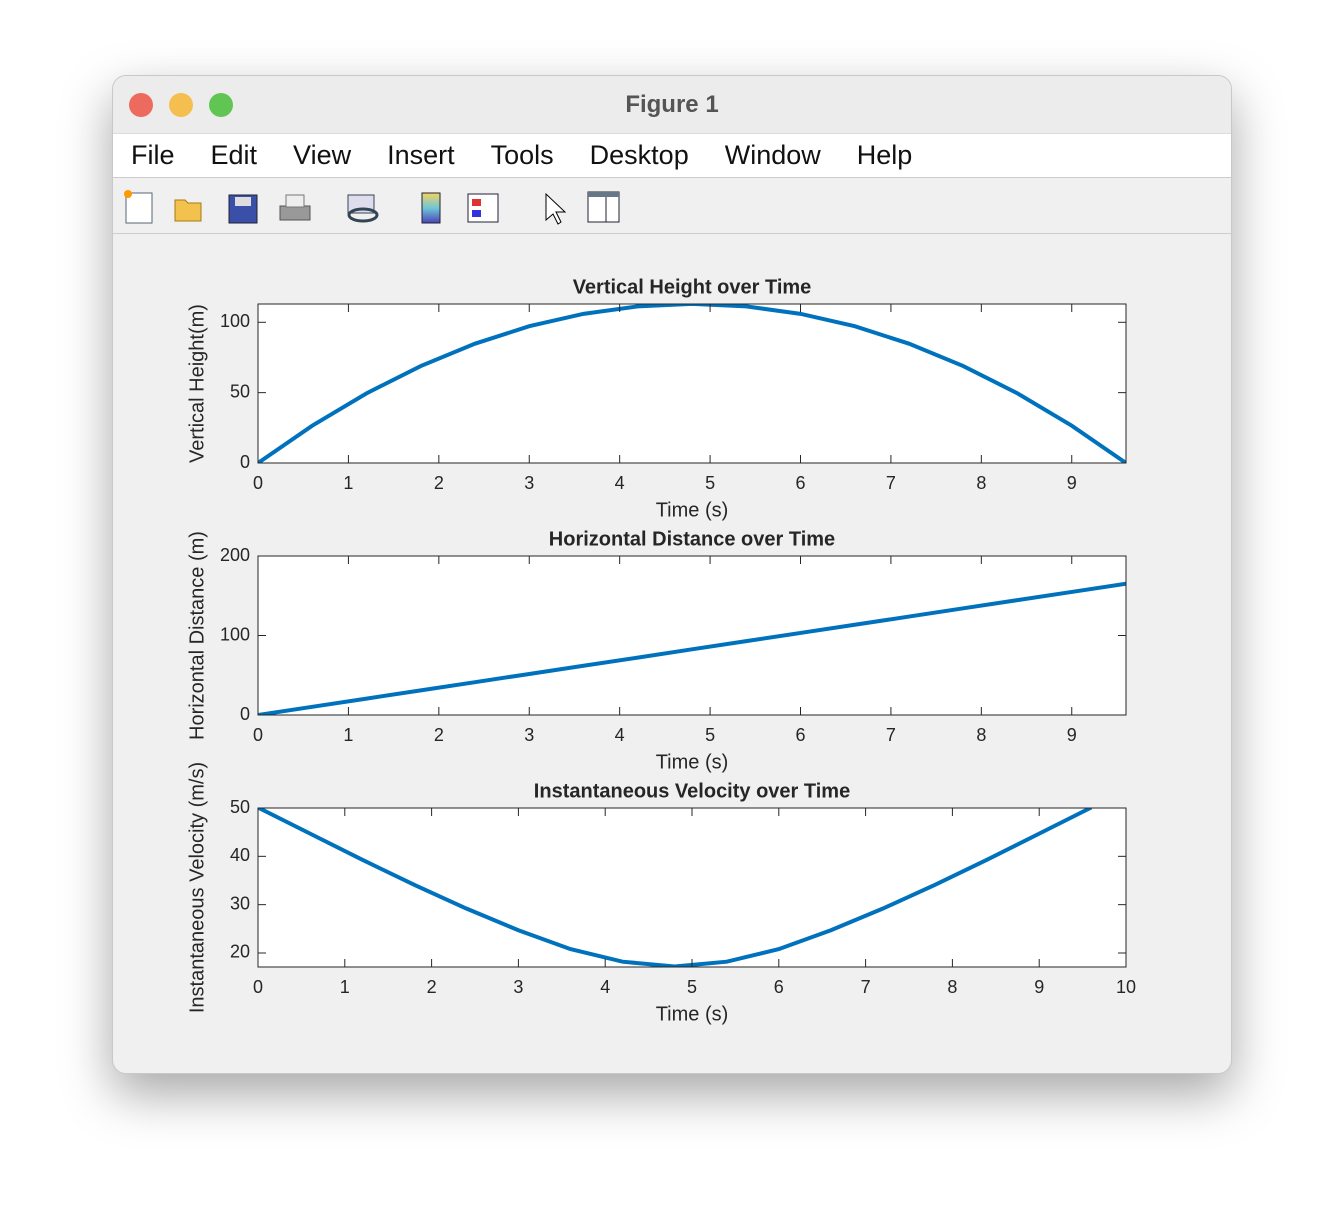 The height and width of the screenshot is (1222, 1344). What do you see at coordinates (322, 155) in the screenshot?
I see `menu-item: View` at bounding box center [322, 155].